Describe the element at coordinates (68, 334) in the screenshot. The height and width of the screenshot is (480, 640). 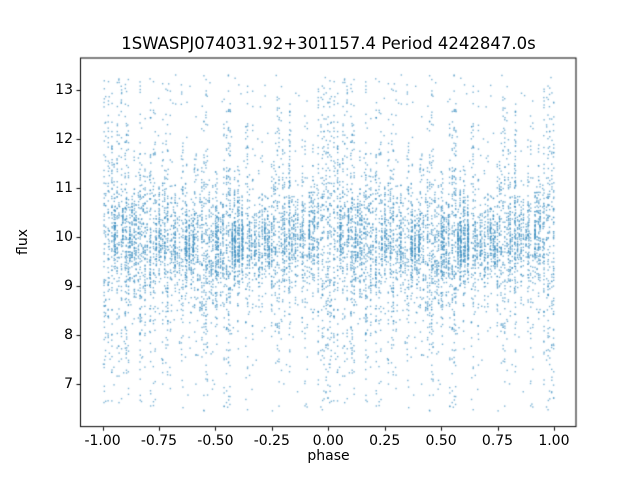
I see `y-tick-label: 8` at that location.